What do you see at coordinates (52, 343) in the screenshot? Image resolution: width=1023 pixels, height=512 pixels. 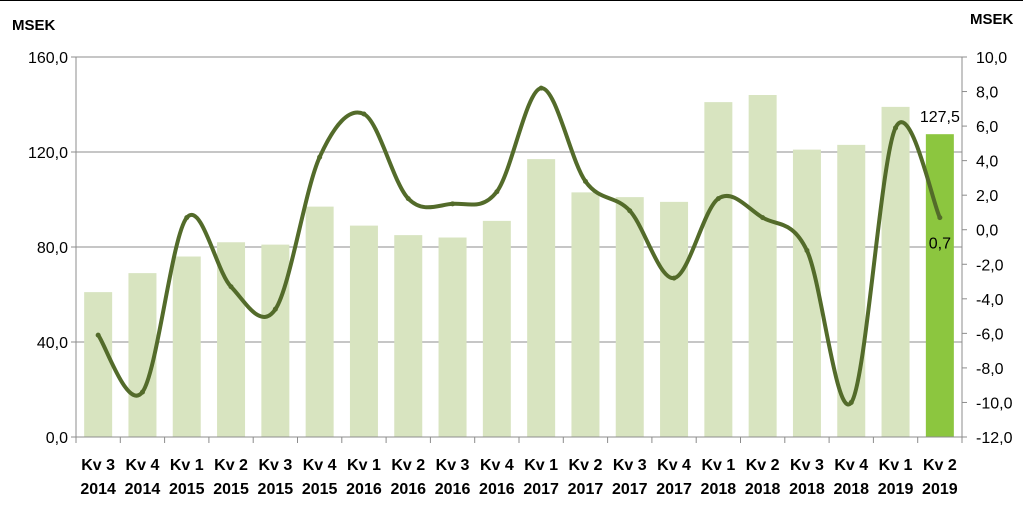 I see `left-tick-label: 40,0` at bounding box center [52, 343].